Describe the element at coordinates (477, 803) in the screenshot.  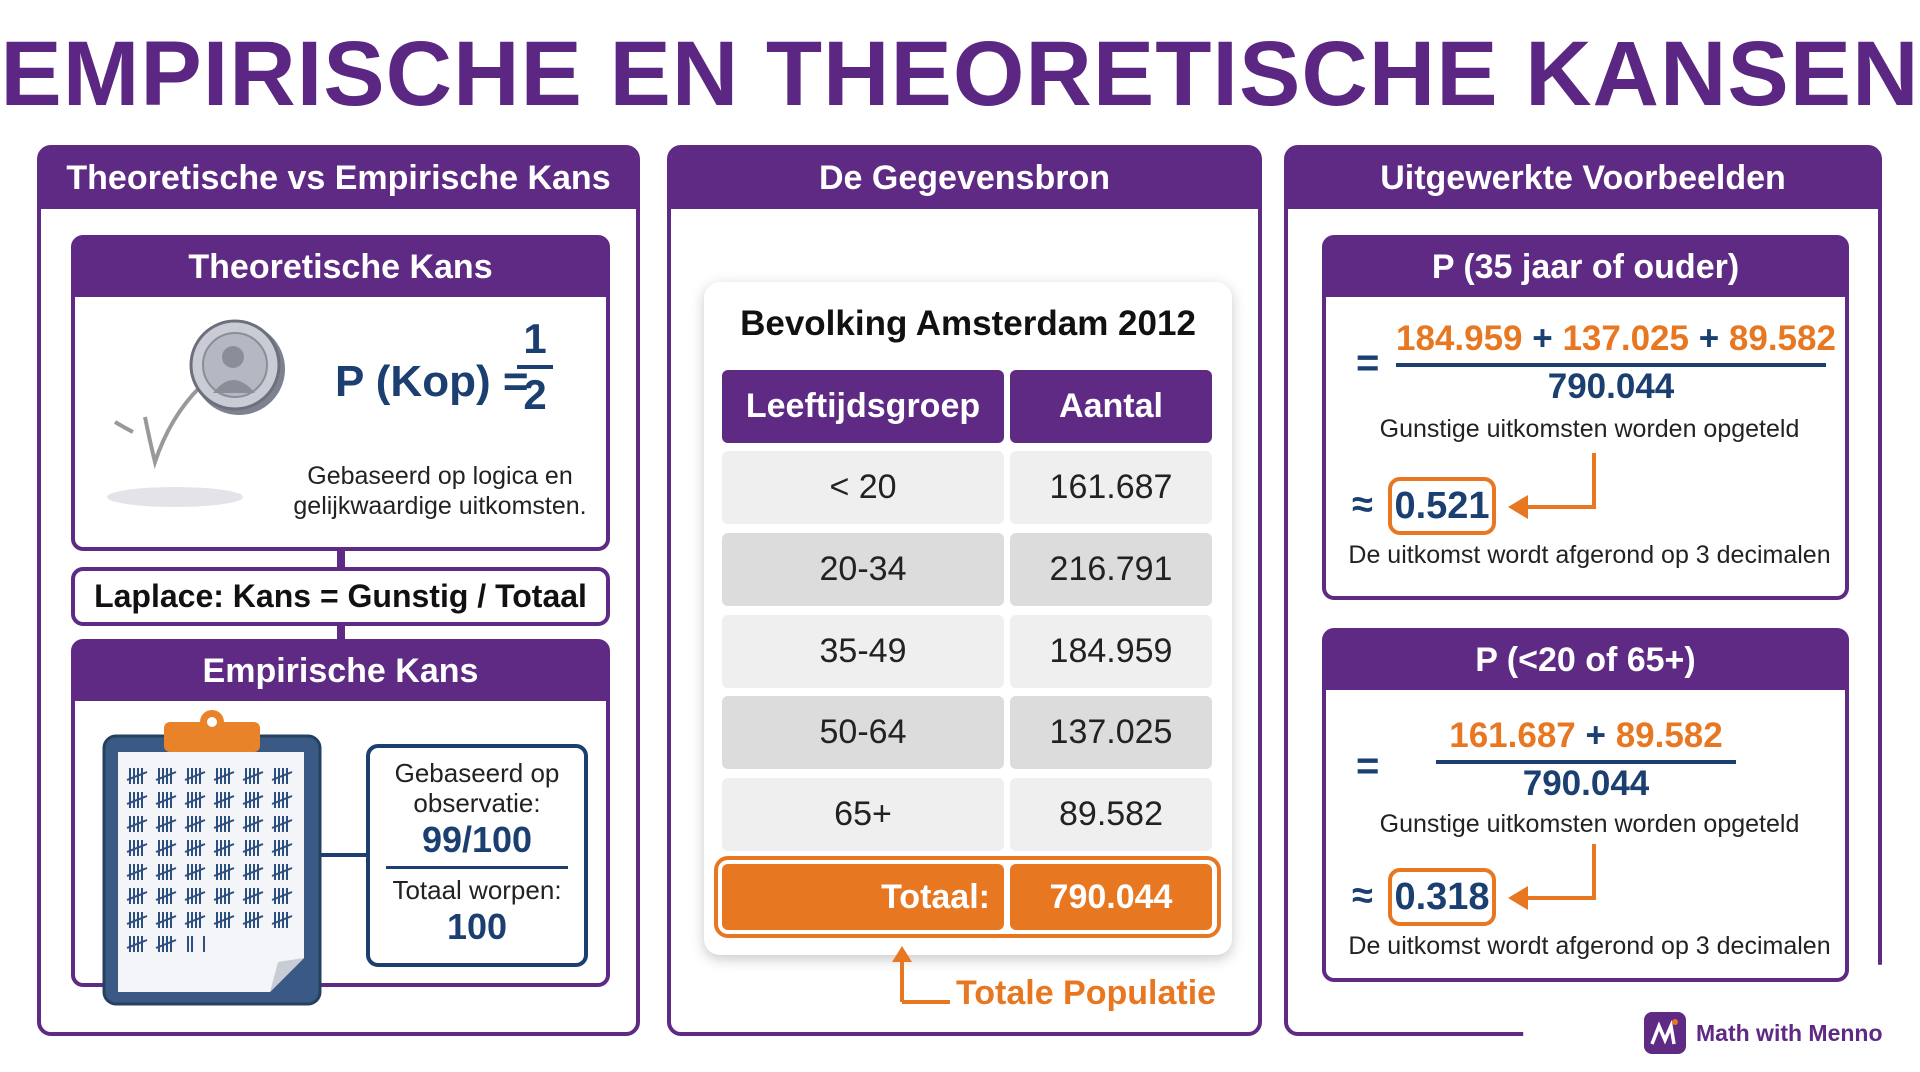
I see `obs-label: observatie:` at that location.